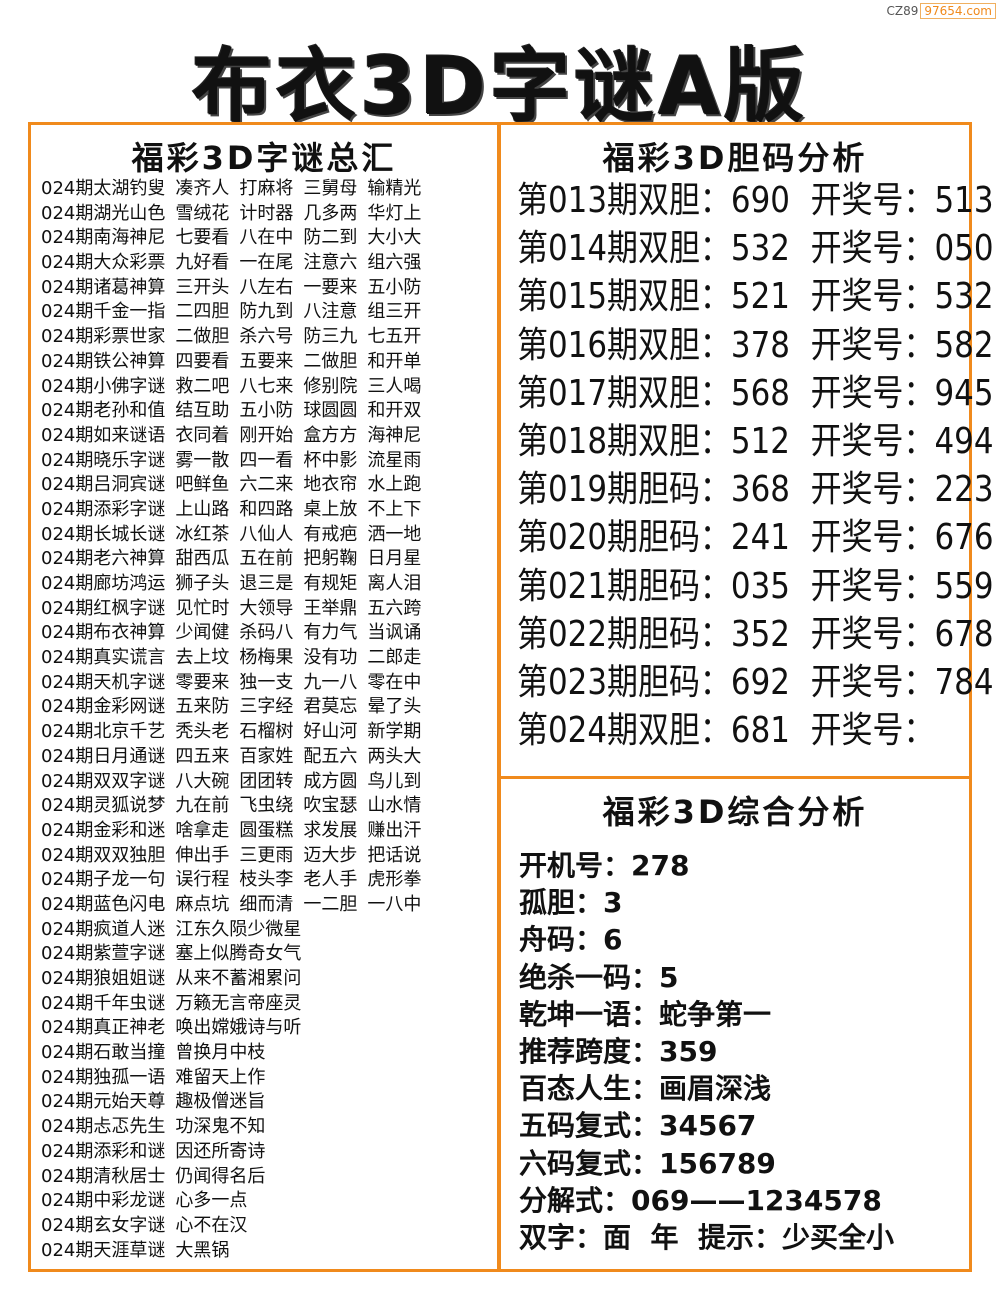  Describe the element at coordinates (202, 411) in the screenshot. I see `riddle-clue: 结互助` at that location.